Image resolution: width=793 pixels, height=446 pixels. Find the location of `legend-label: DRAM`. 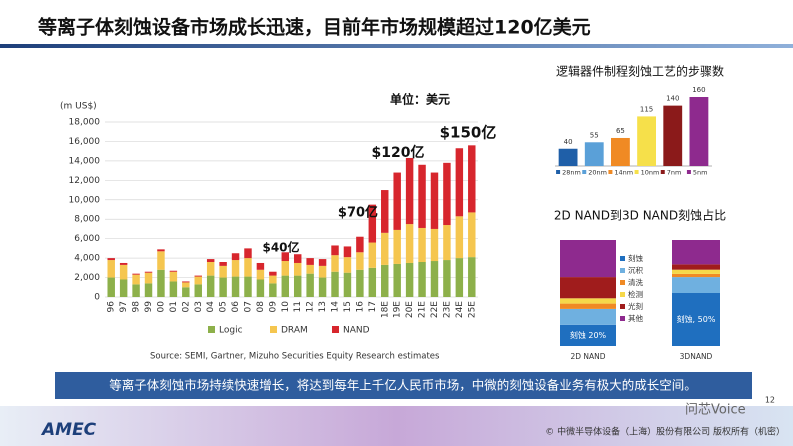

legend-label: DRAM is located at coordinates (294, 331).